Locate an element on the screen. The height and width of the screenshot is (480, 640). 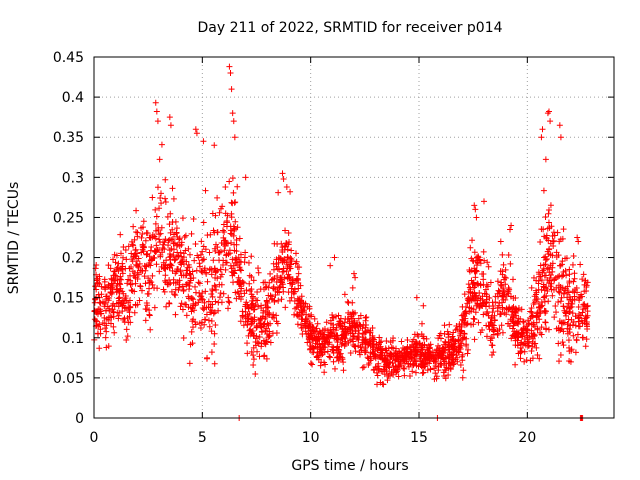
y-tick-label: 0.15 is located at coordinates (68, 299).